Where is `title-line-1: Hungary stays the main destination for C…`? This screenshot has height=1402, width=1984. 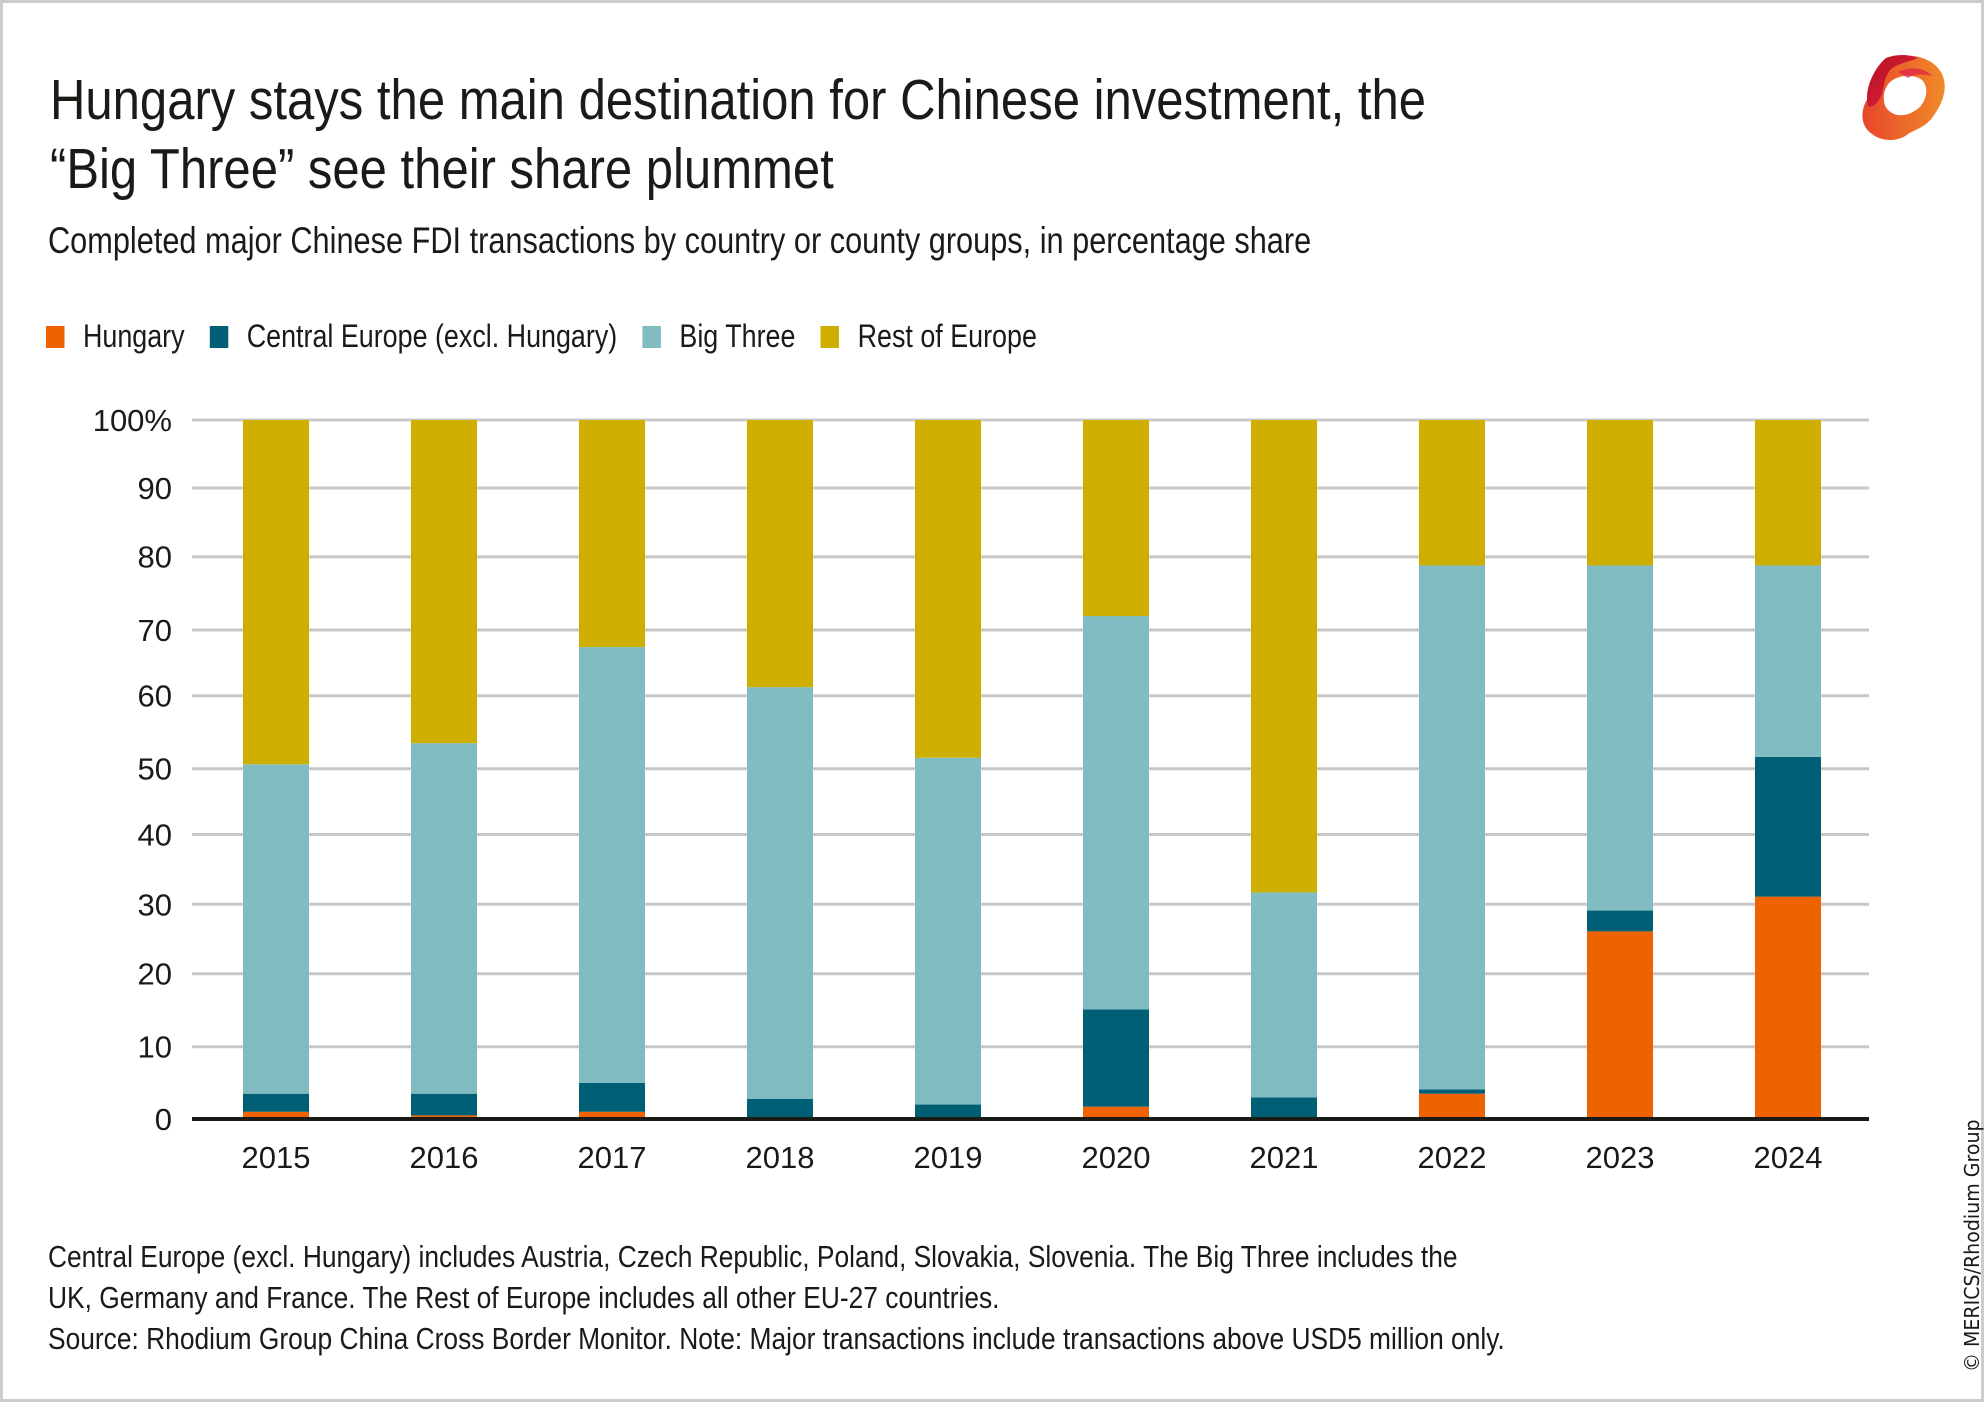
title-line-1: Hungary stays the main destination for C… is located at coordinates (738, 100).